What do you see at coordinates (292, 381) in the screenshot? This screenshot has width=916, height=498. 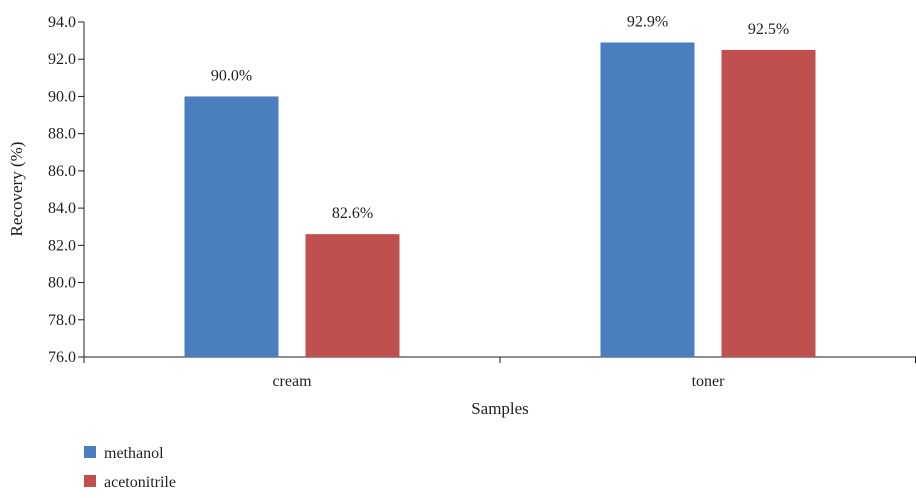 I see `x-tick-label: cream` at bounding box center [292, 381].